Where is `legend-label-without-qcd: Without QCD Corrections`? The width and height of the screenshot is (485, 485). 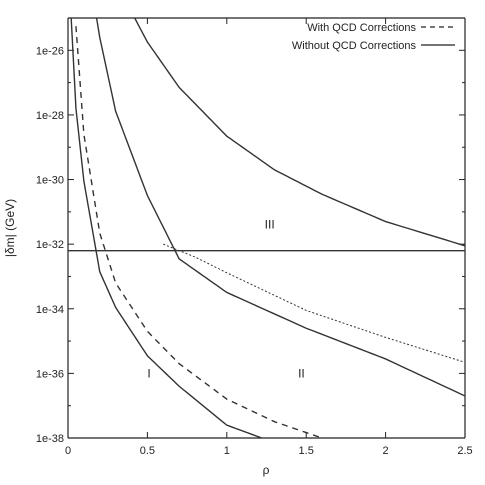 legend-label-without-qcd: Without QCD Corrections is located at coordinates (354, 46).